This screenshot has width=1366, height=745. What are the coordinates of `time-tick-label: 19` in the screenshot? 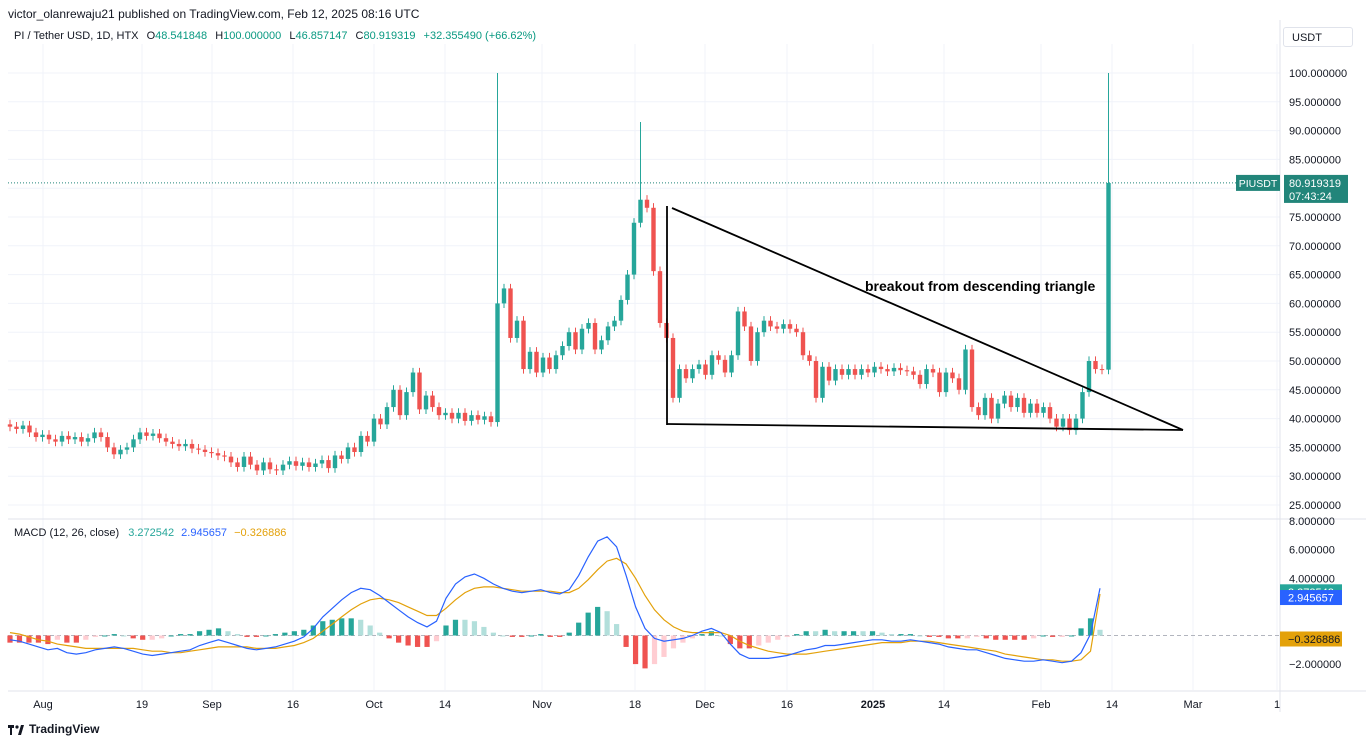 It's located at (142, 705).